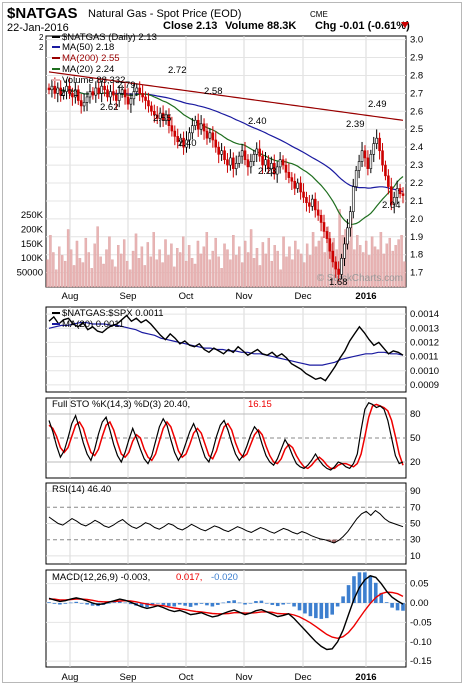 Image resolution: width=464 pixels, height=685 pixels. Describe the element at coordinates (226, 526) in the screenshot. I see `rsi-line` at that location.